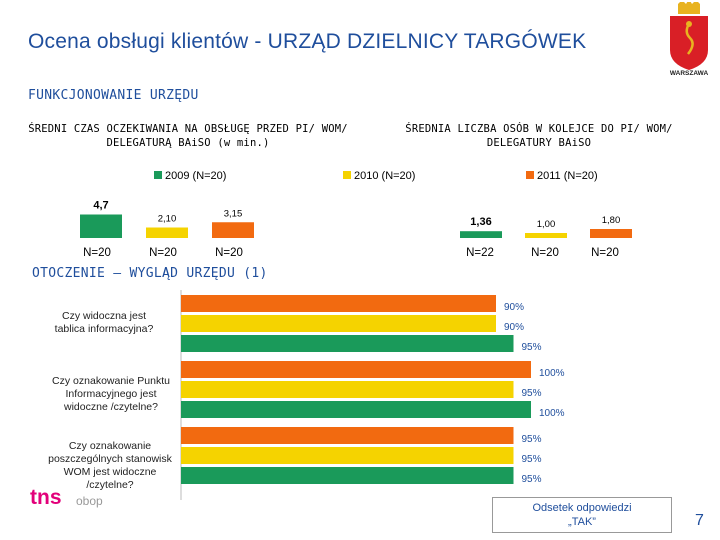  I want to click on bar-queue-2009, so click(481, 234).